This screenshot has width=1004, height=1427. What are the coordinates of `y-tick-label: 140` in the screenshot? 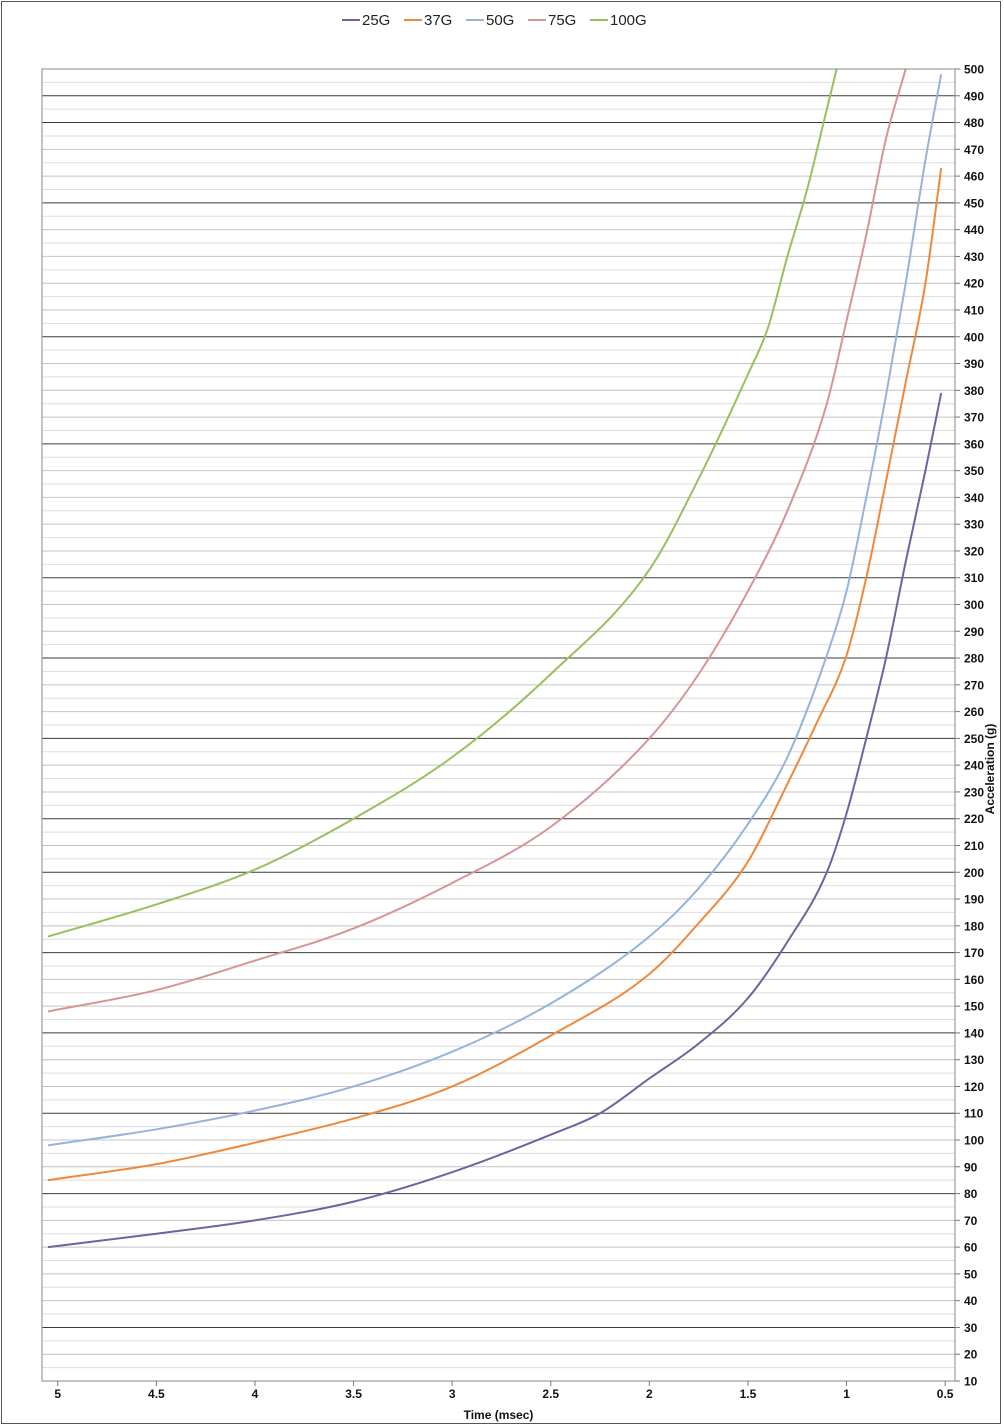 It's located at (974, 1033).